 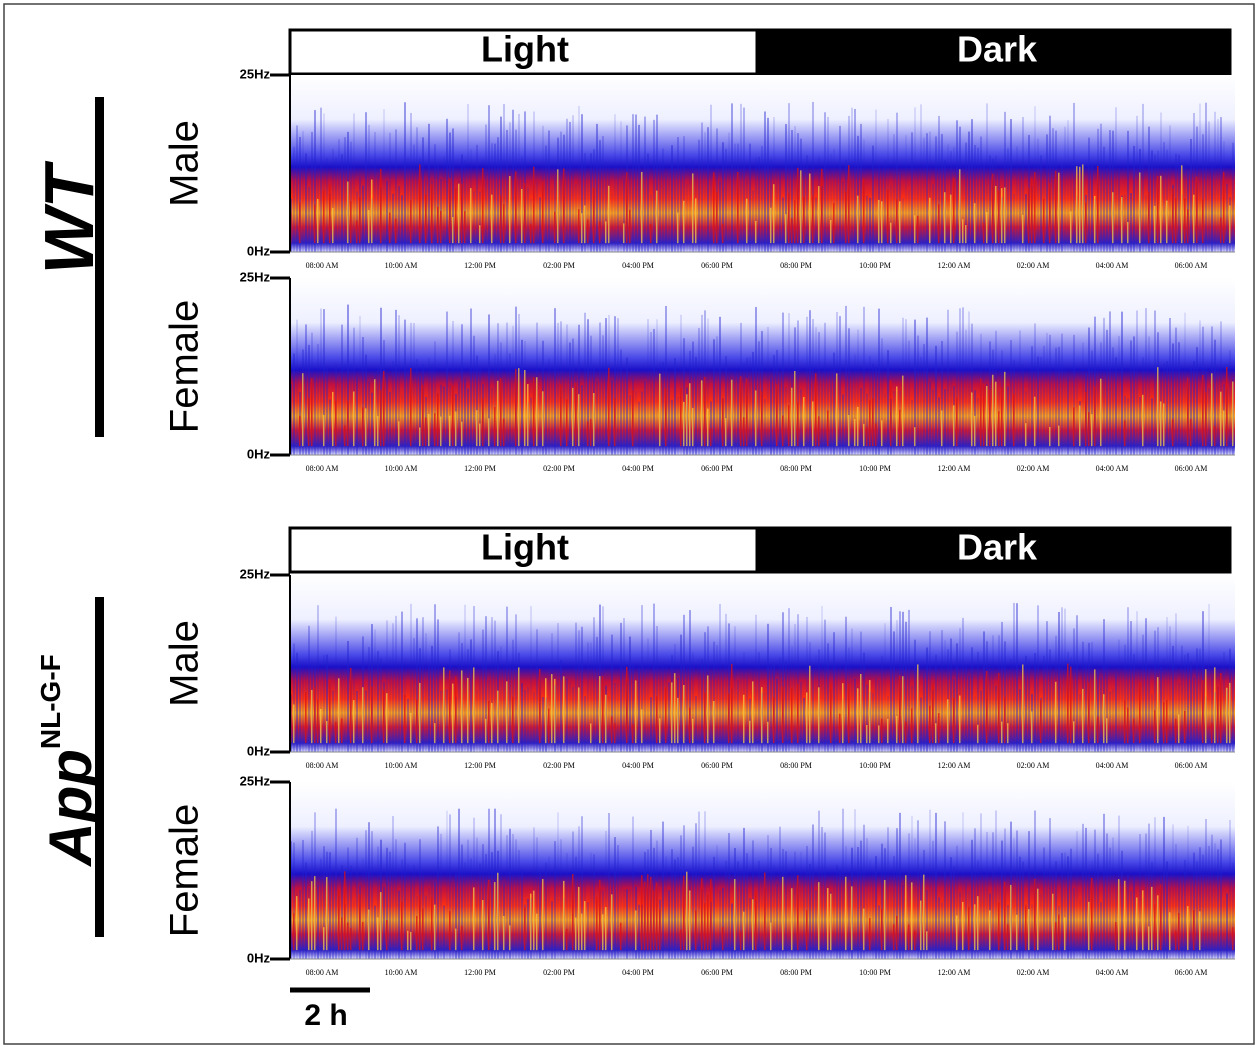 What do you see at coordinates (185, 163) in the screenshot?
I see `panel-label: Male` at bounding box center [185, 163].